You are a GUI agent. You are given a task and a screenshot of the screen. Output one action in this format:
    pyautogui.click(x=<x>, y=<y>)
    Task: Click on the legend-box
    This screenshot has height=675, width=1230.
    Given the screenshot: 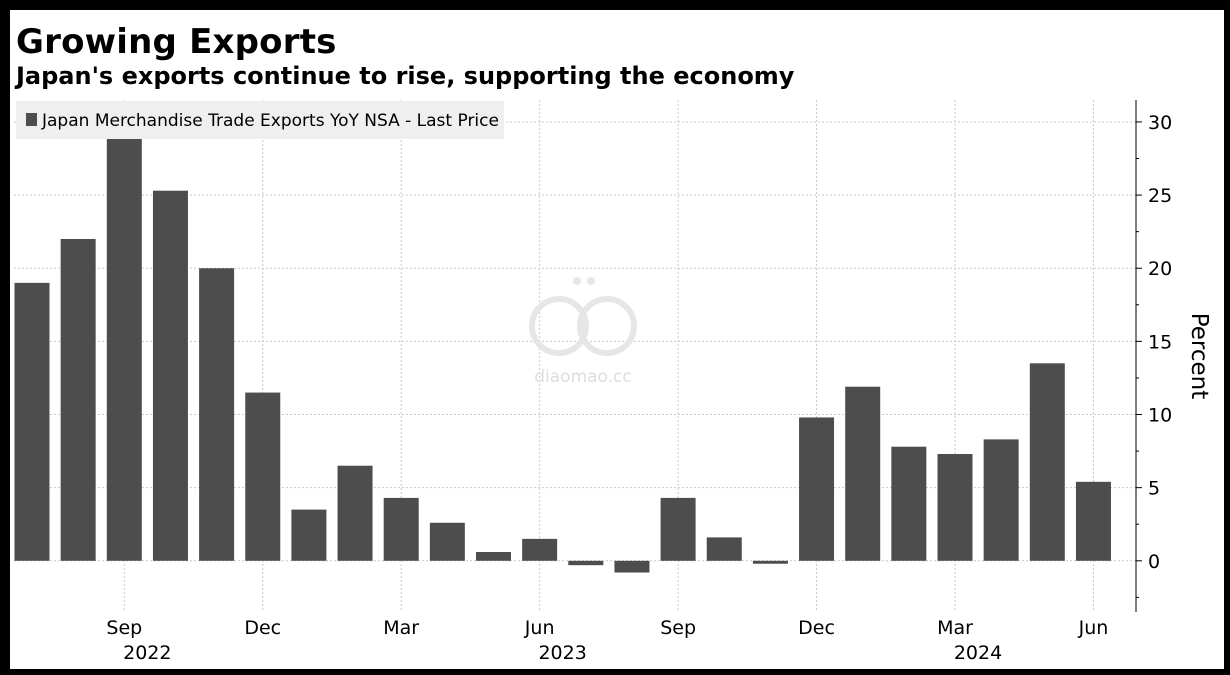 What is the action you would take?
    pyautogui.click(x=260, y=120)
    